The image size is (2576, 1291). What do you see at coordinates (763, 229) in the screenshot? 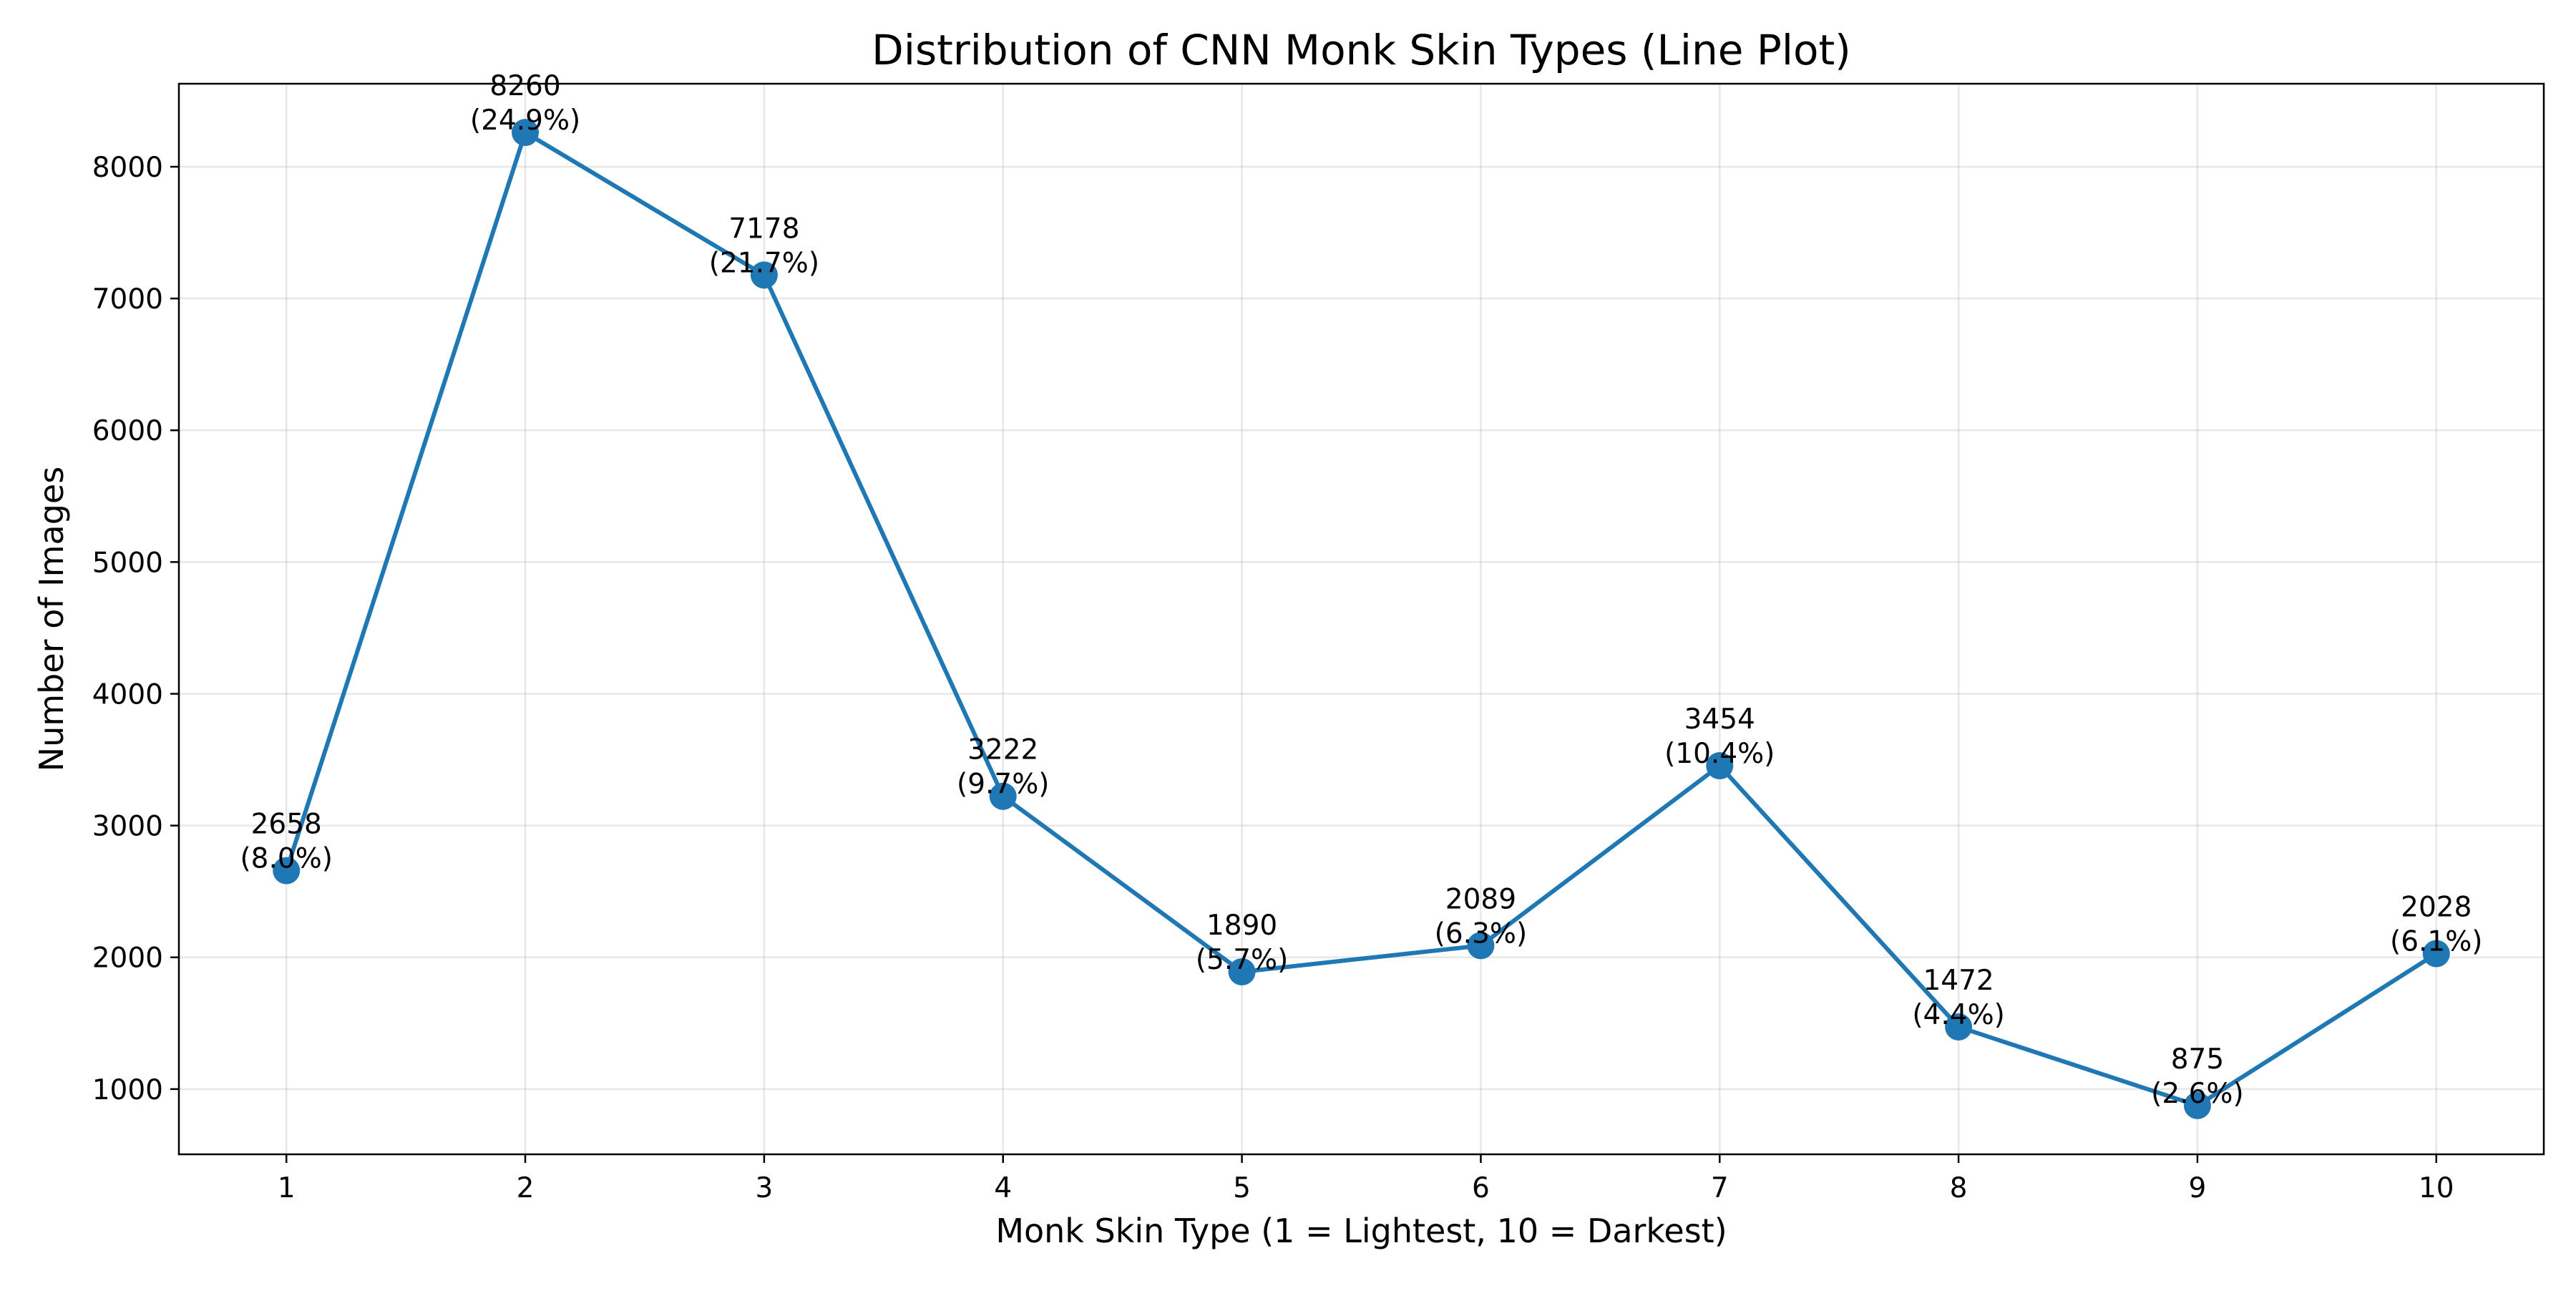
I see `data-label-count: 7178` at bounding box center [763, 229].